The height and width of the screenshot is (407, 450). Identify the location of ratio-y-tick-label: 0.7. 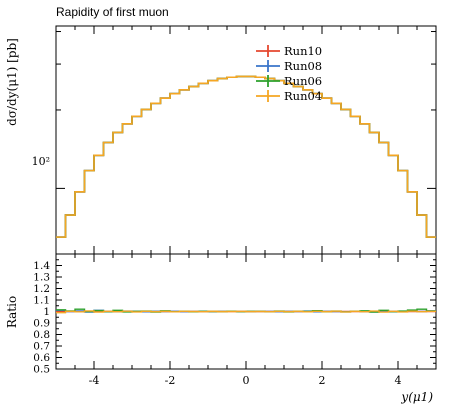
(41, 347).